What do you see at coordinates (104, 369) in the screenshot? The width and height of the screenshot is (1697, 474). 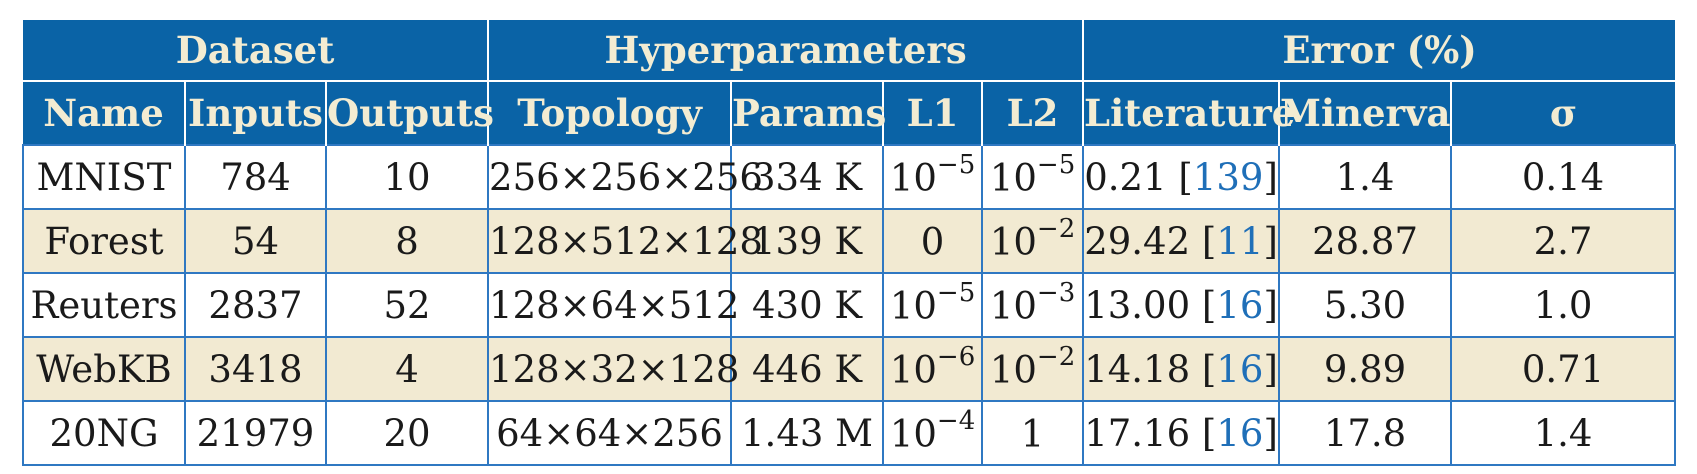 I see `cell-name: WebKB` at bounding box center [104, 369].